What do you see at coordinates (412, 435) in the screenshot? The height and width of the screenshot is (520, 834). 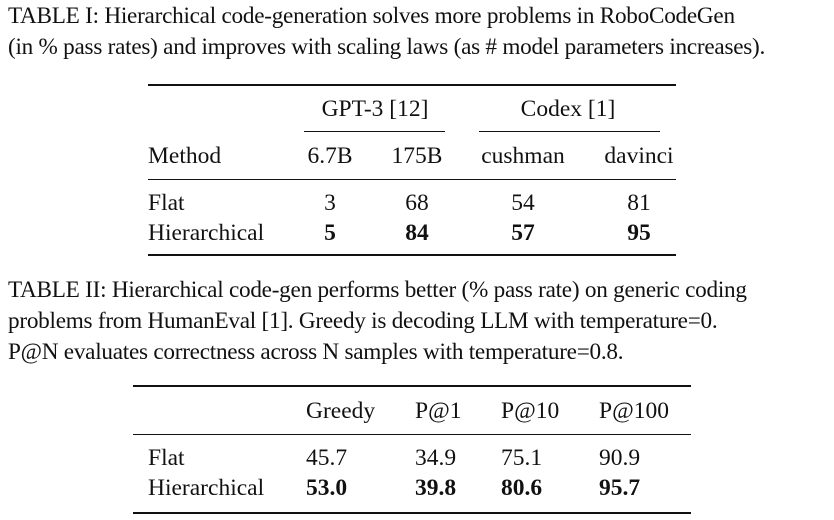 I see `table2-mid-rule` at bounding box center [412, 435].